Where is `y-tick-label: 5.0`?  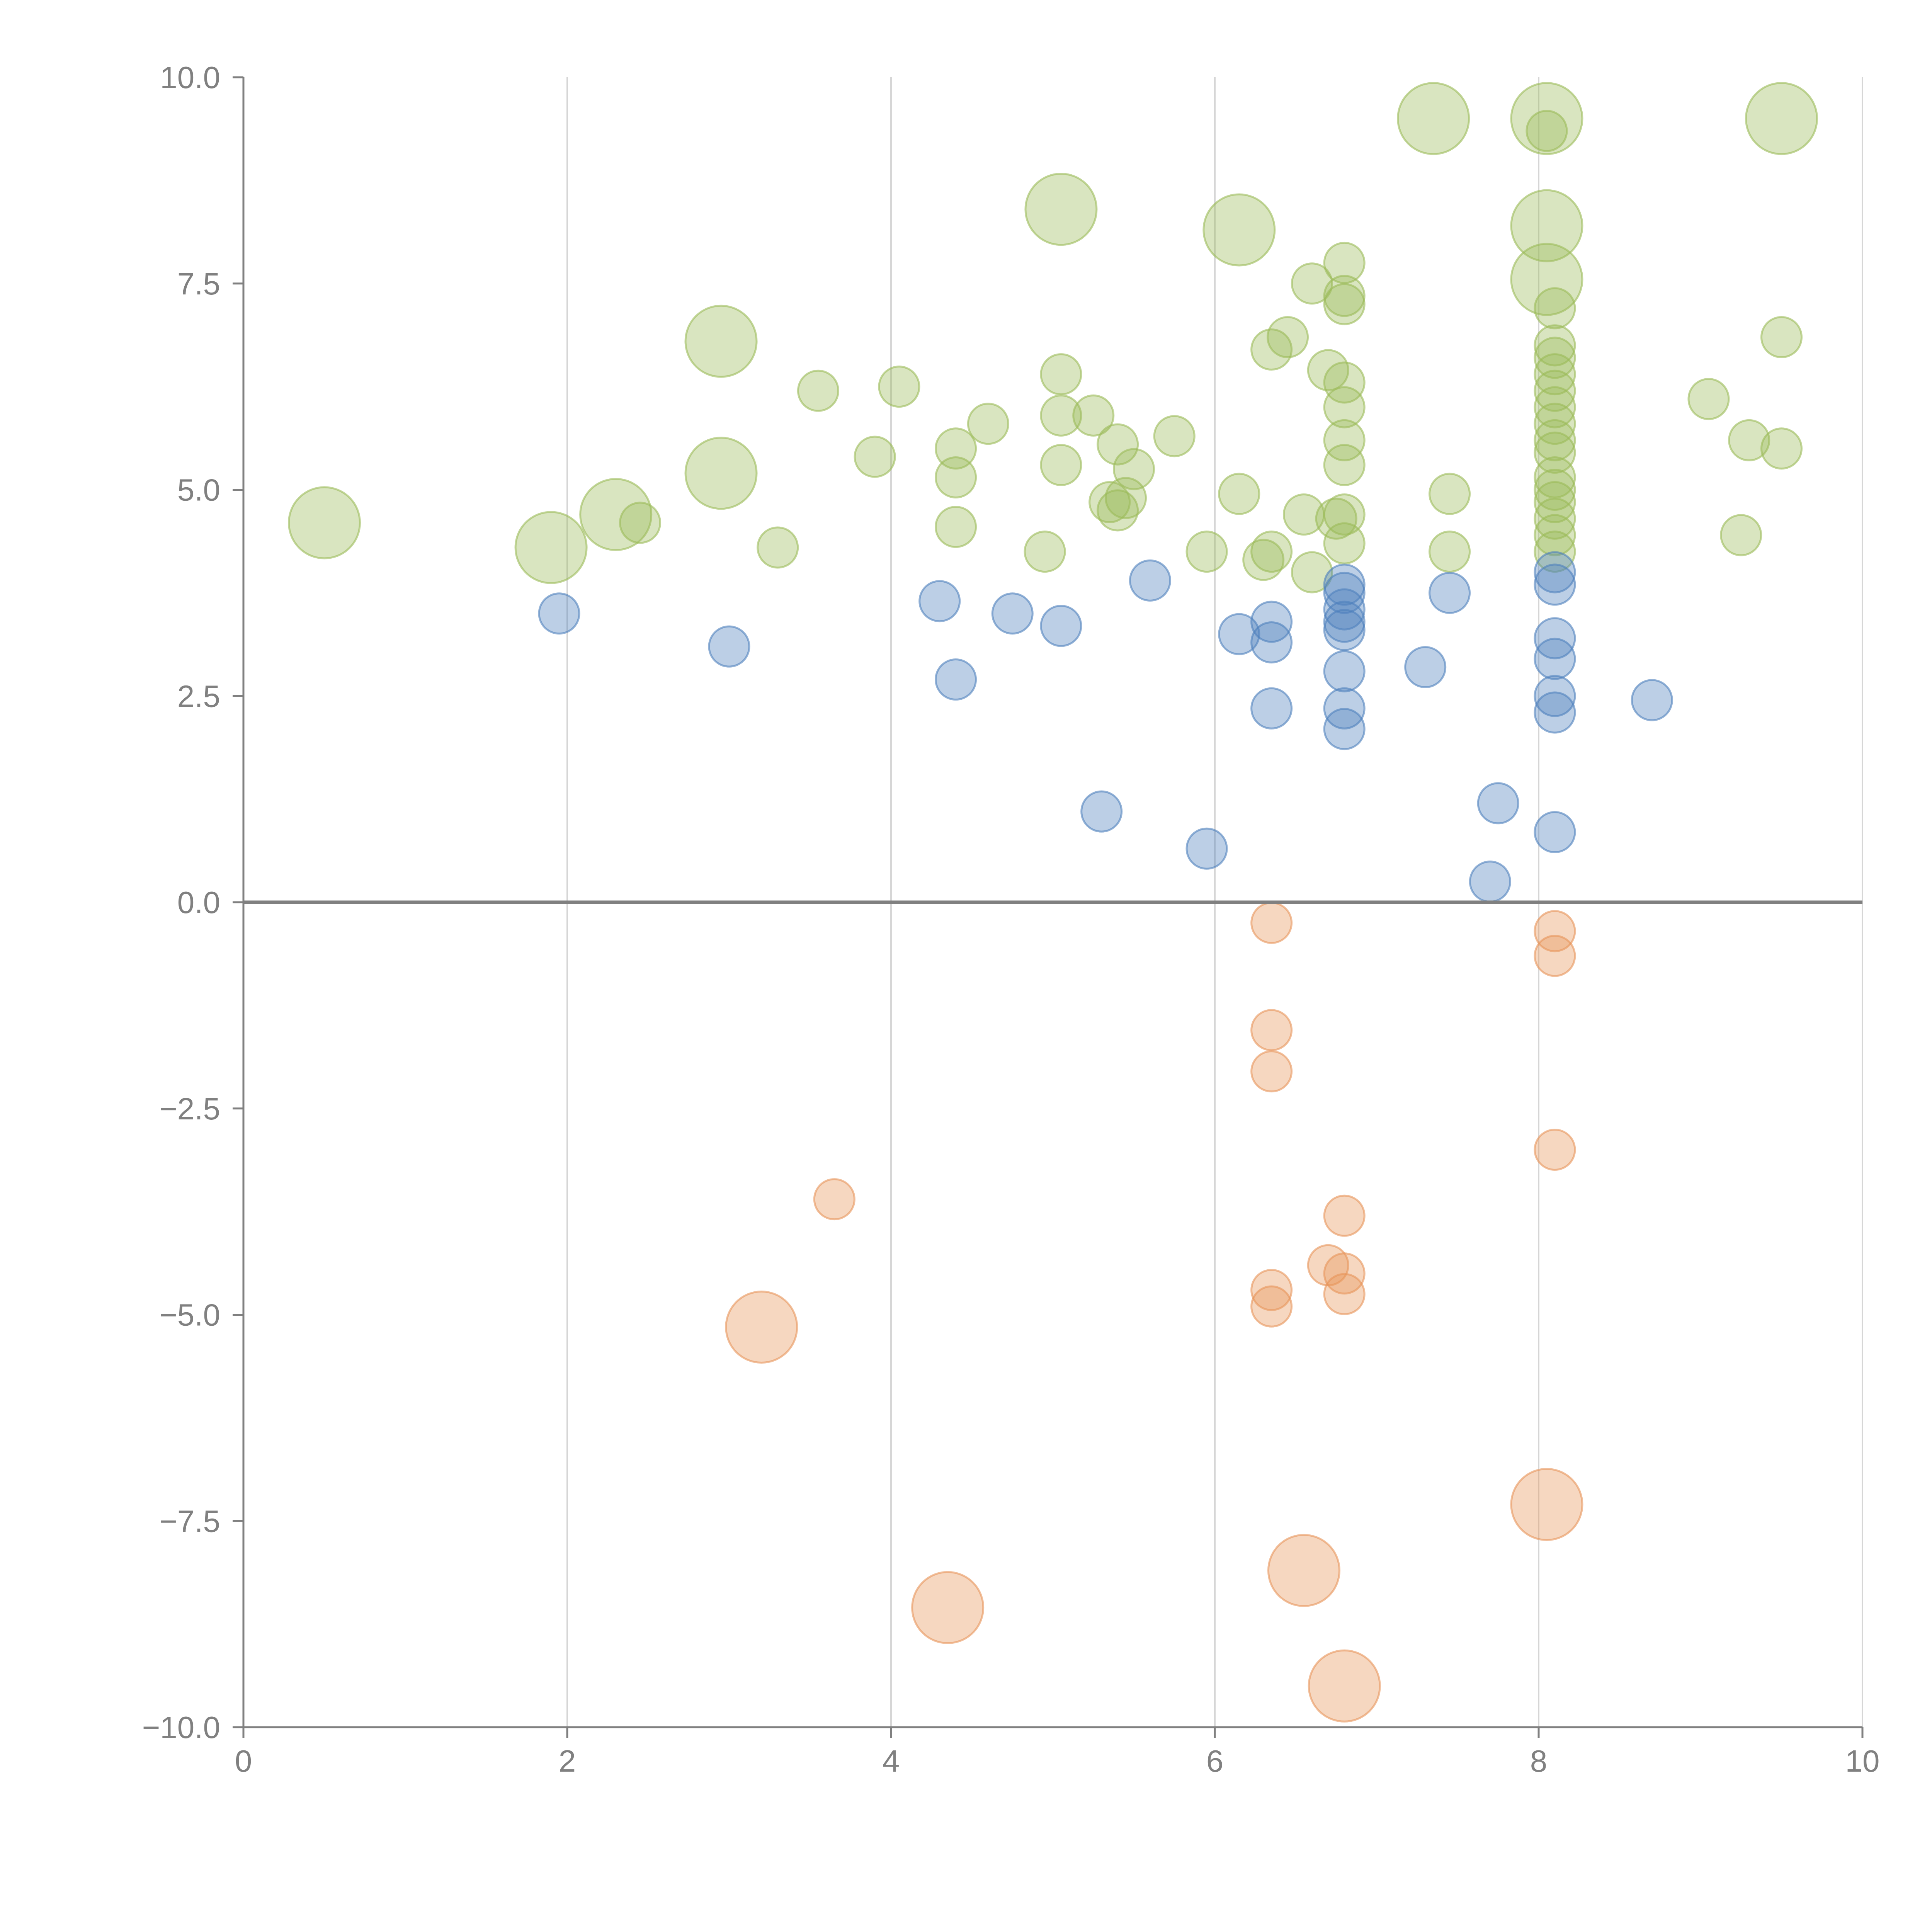 y-tick-label: 5.0 is located at coordinates (198, 490).